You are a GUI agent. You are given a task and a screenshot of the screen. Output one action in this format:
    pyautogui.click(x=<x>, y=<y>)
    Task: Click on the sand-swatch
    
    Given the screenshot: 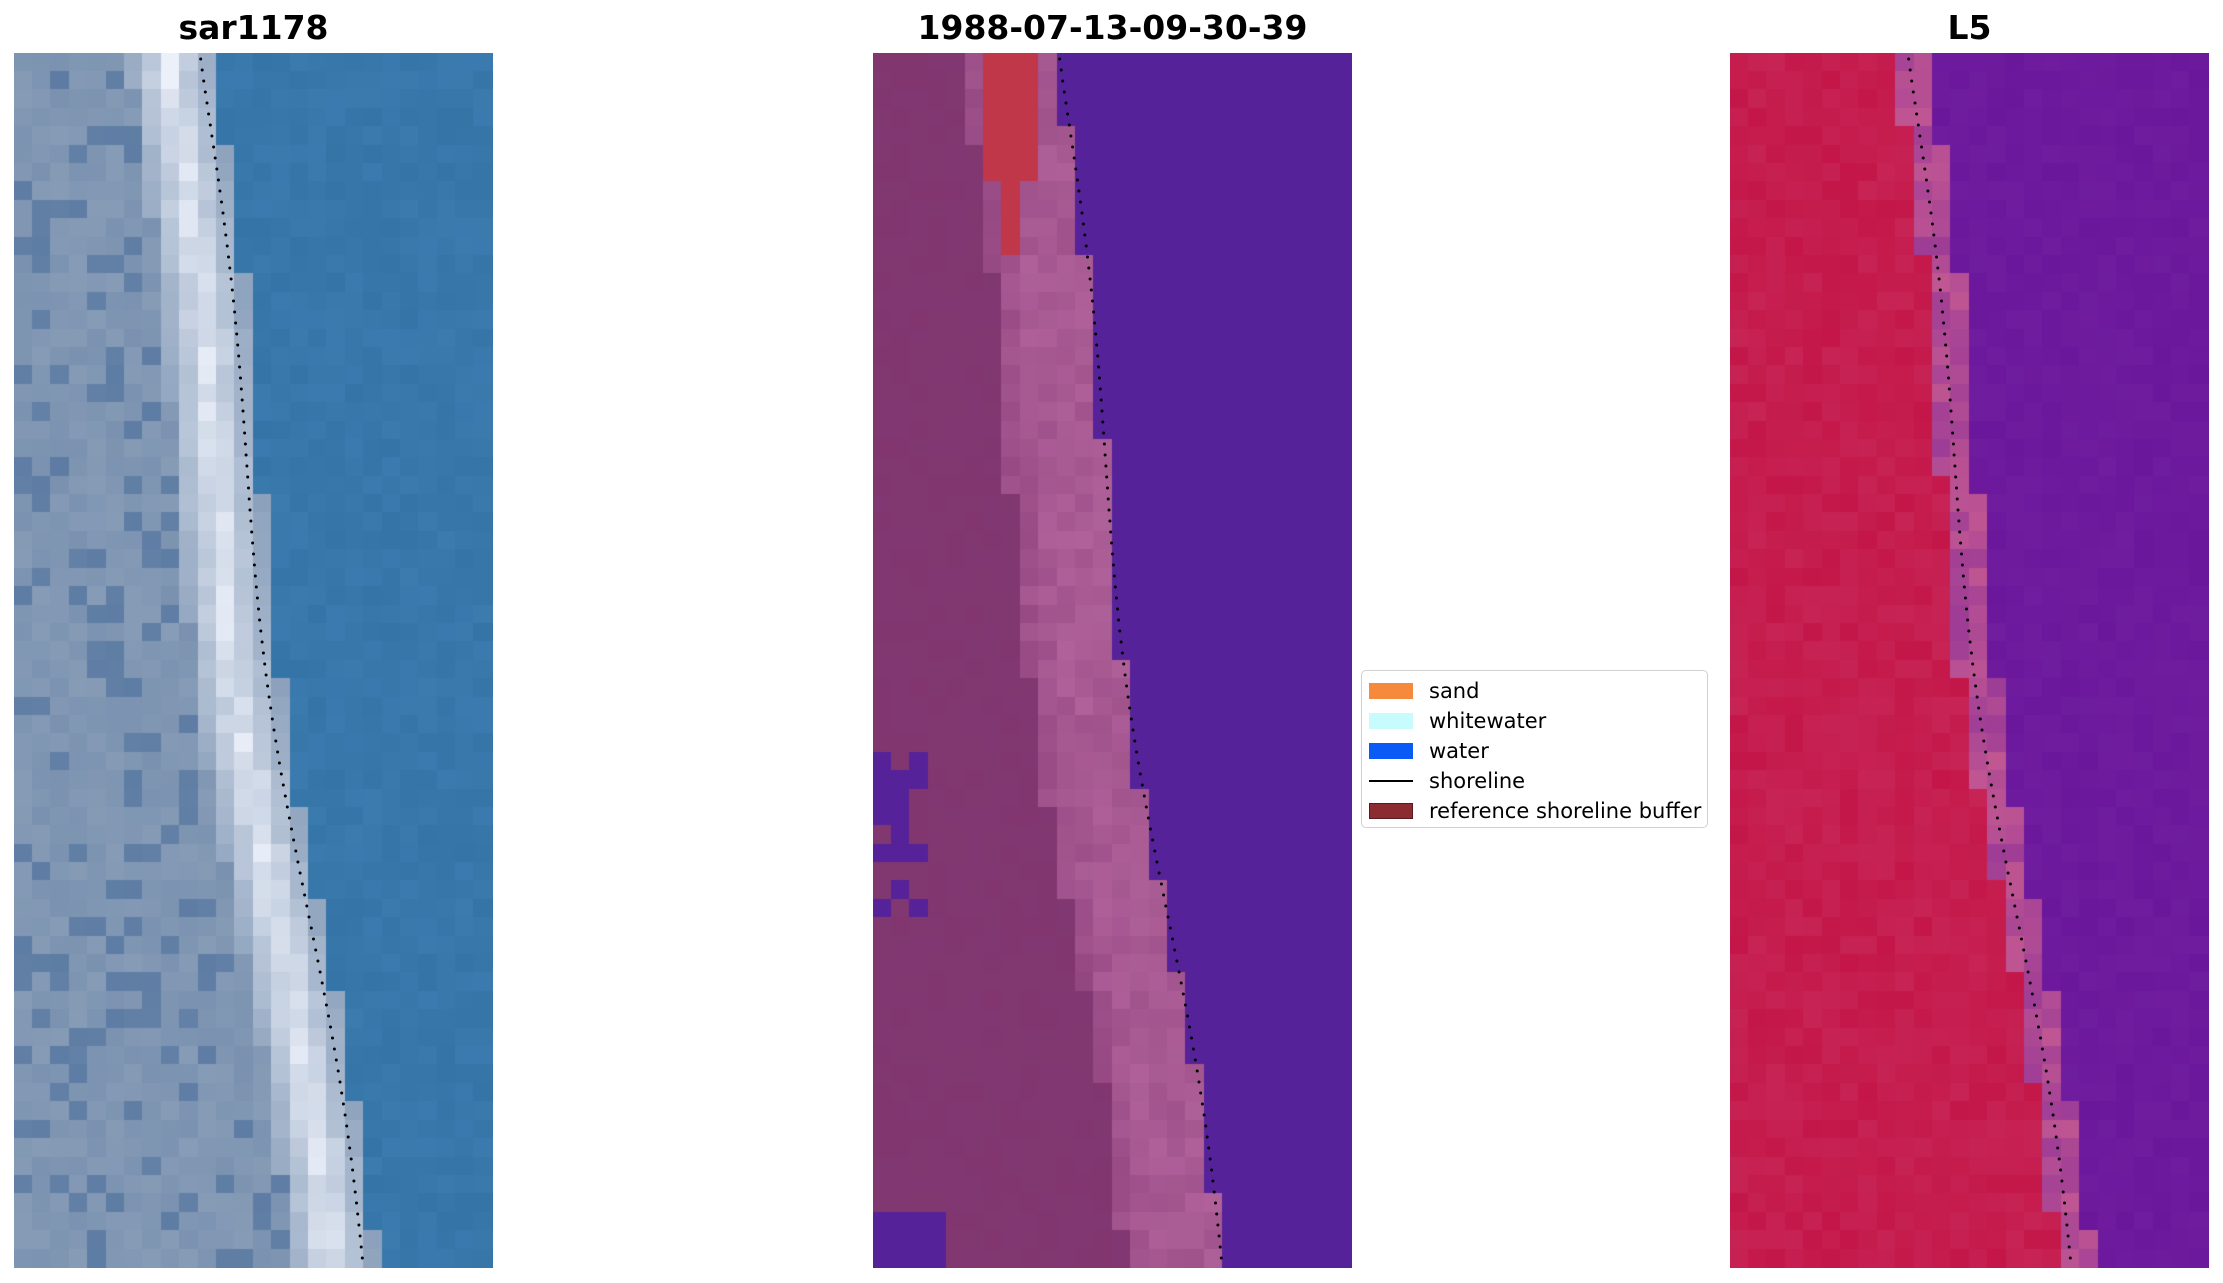 What is the action you would take?
    pyautogui.click(x=1391, y=691)
    